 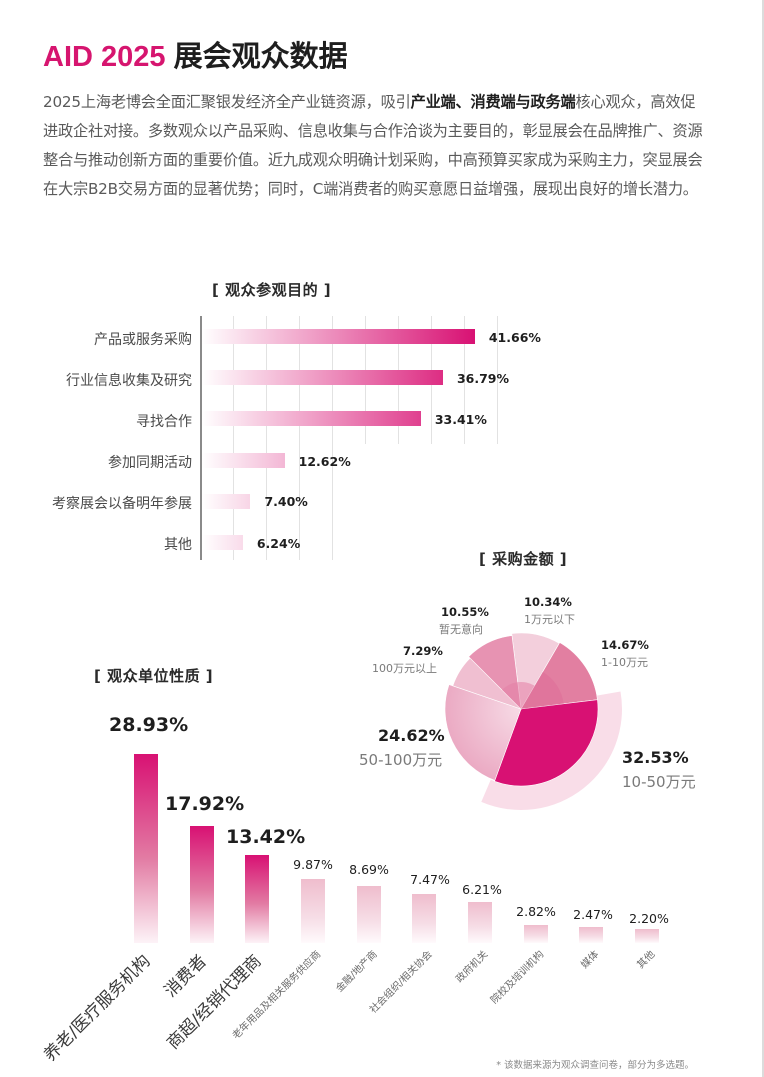 What do you see at coordinates (278, 543) in the screenshot?
I see `bar-value: 6.24%` at bounding box center [278, 543].